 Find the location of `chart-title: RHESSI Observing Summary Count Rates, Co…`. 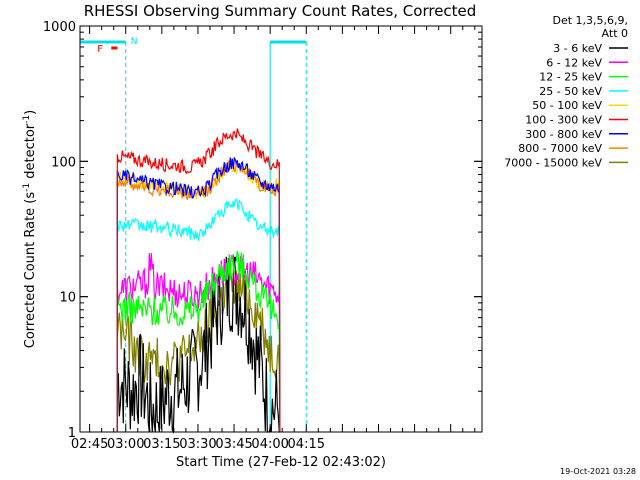

chart-title: RHESSI Observing Summary Count Rates, Co… is located at coordinates (280, 11).